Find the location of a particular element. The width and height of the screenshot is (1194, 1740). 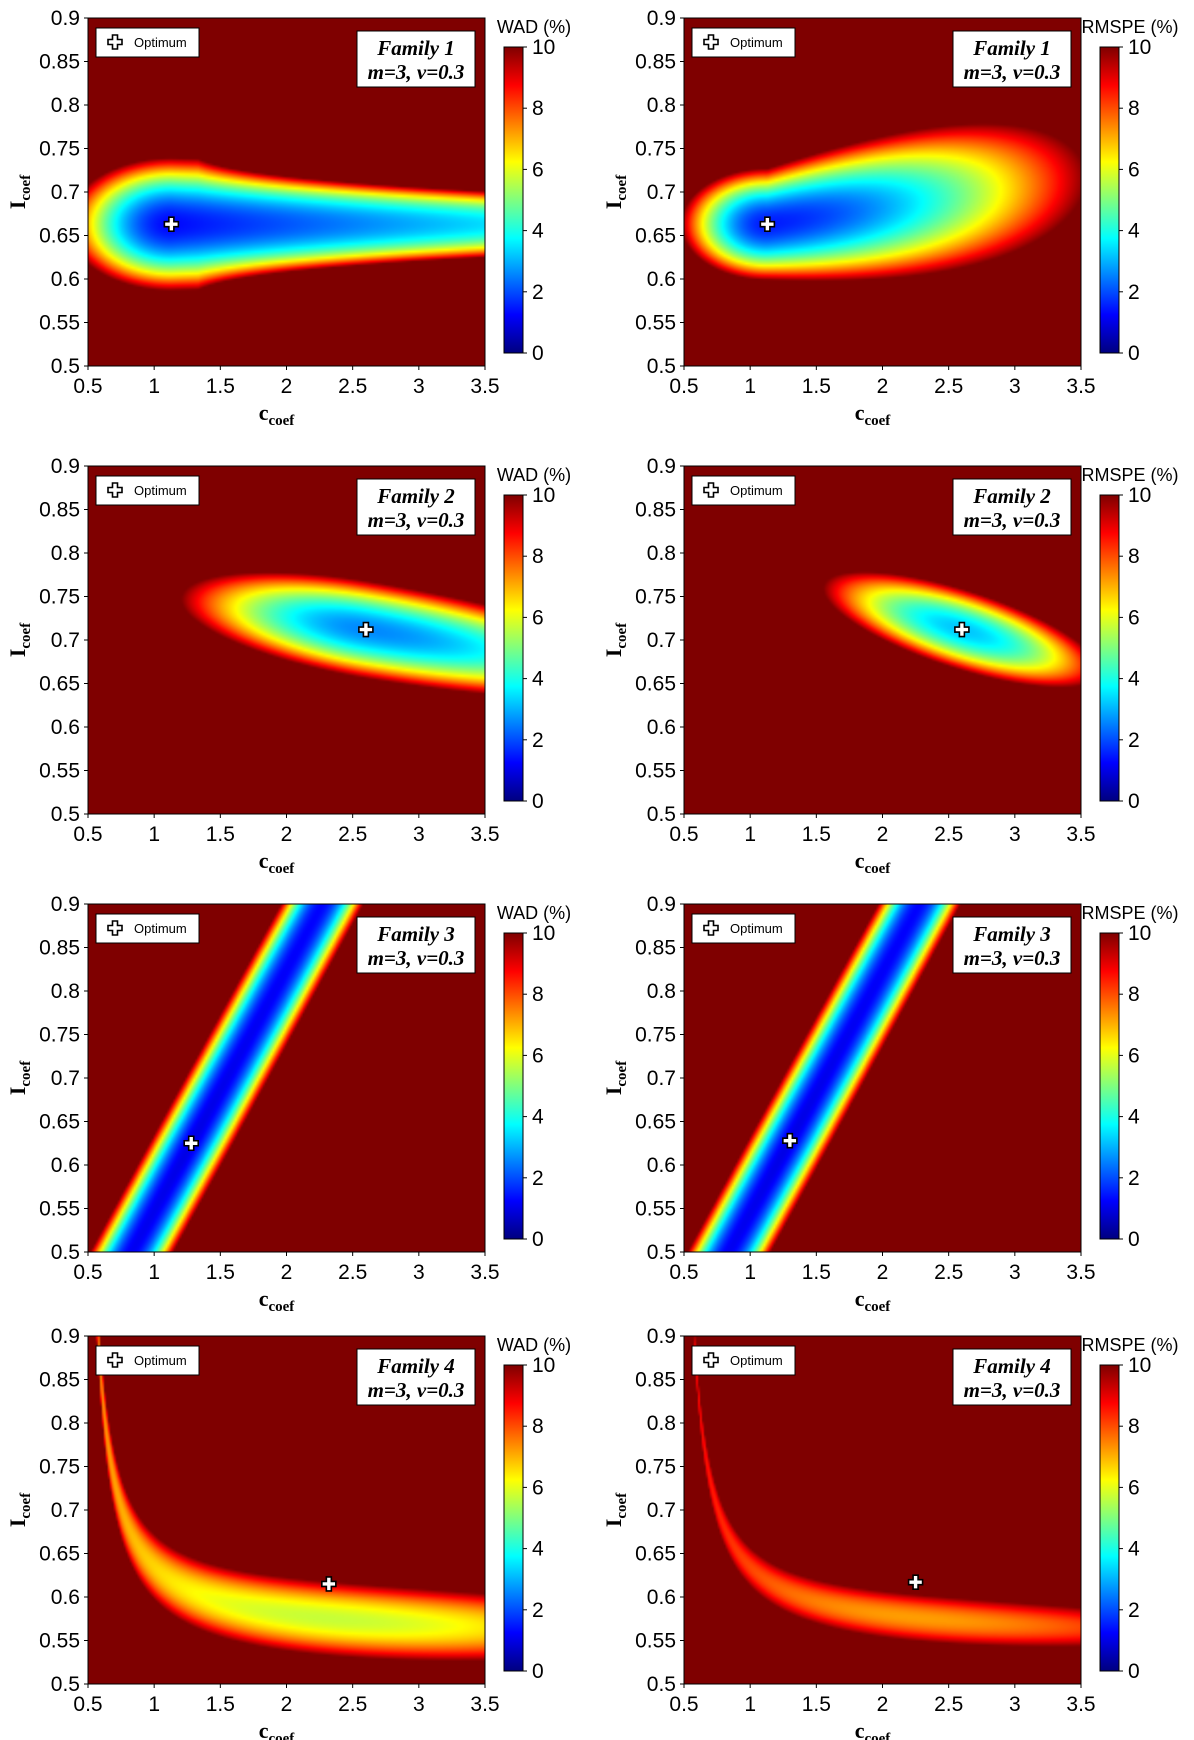

x-axis-label-sub: coef is located at coordinates (877, 1735).